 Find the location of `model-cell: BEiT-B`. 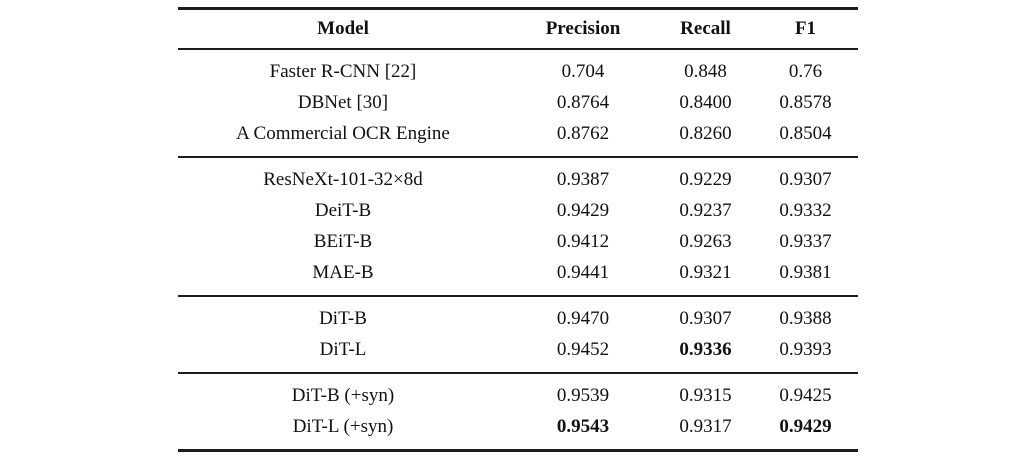

model-cell: BEiT-B is located at coordinates (343, 241).